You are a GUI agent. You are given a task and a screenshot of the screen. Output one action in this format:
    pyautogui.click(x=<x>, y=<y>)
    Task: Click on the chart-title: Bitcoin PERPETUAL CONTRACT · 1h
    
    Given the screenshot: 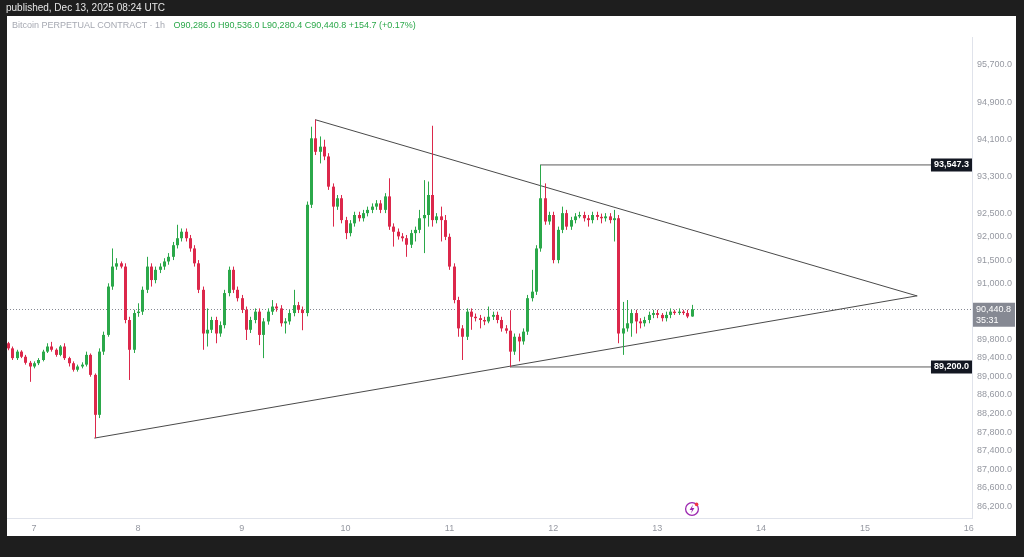 What is the action you would take?
    pyautogui.click(x=89, y=25)
    